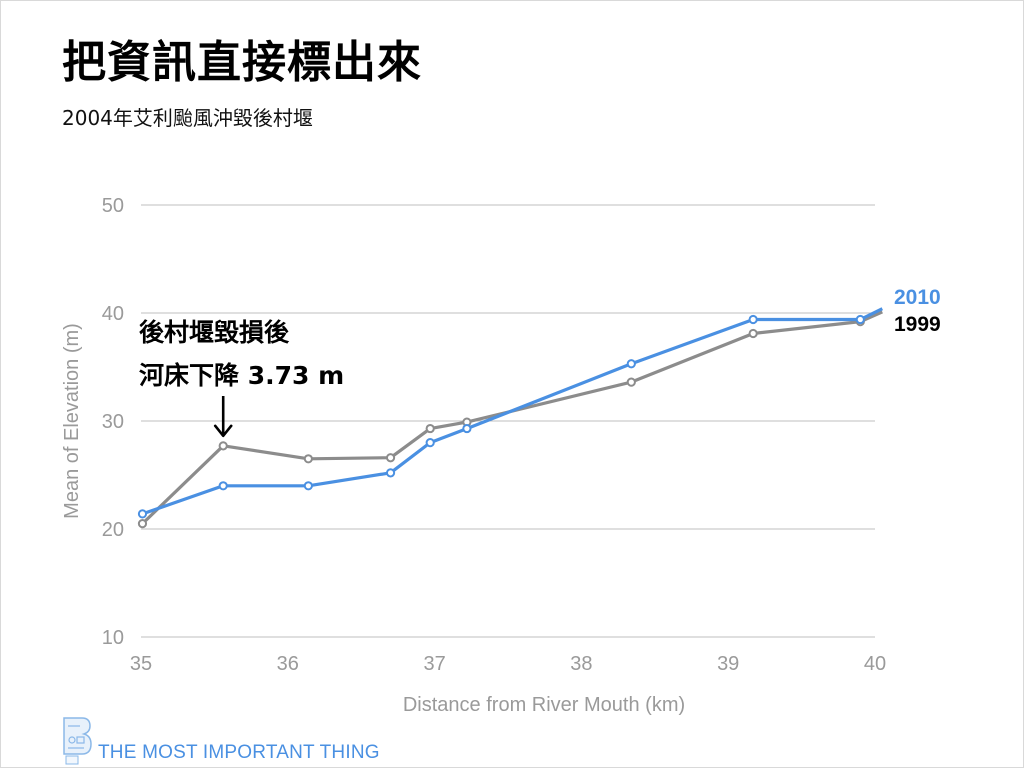 This screenshot has height=768, width=1024. Describe the element at coordinates (288, 664) in the screenshot. I see `x-tick-label: 36` at that location.